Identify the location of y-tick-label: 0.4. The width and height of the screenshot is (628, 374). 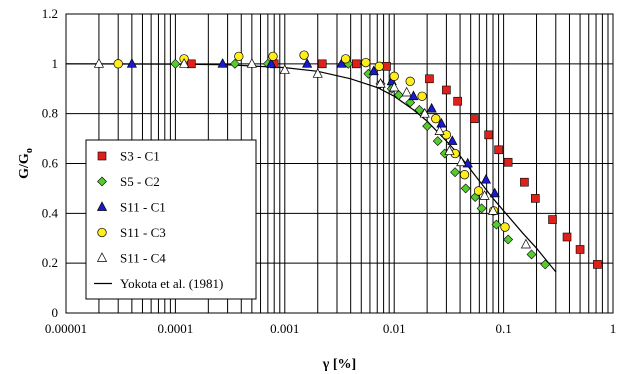
(50, 212).